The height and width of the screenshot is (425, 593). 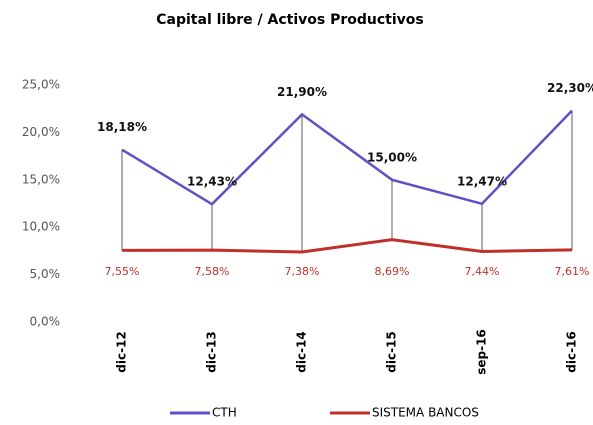 What do you see at coordinates (224, 413) in the screenshot?
I see `legend-label: CTH` at bounding box center [224, 413].